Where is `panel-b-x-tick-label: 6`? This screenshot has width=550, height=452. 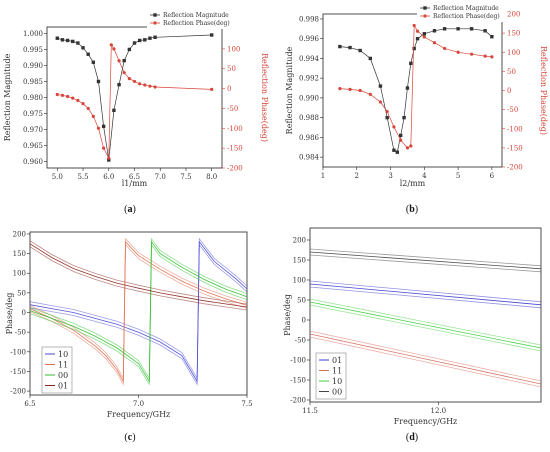 panel-b-x-tick-label: 6 is located at coordinates (492, 176).